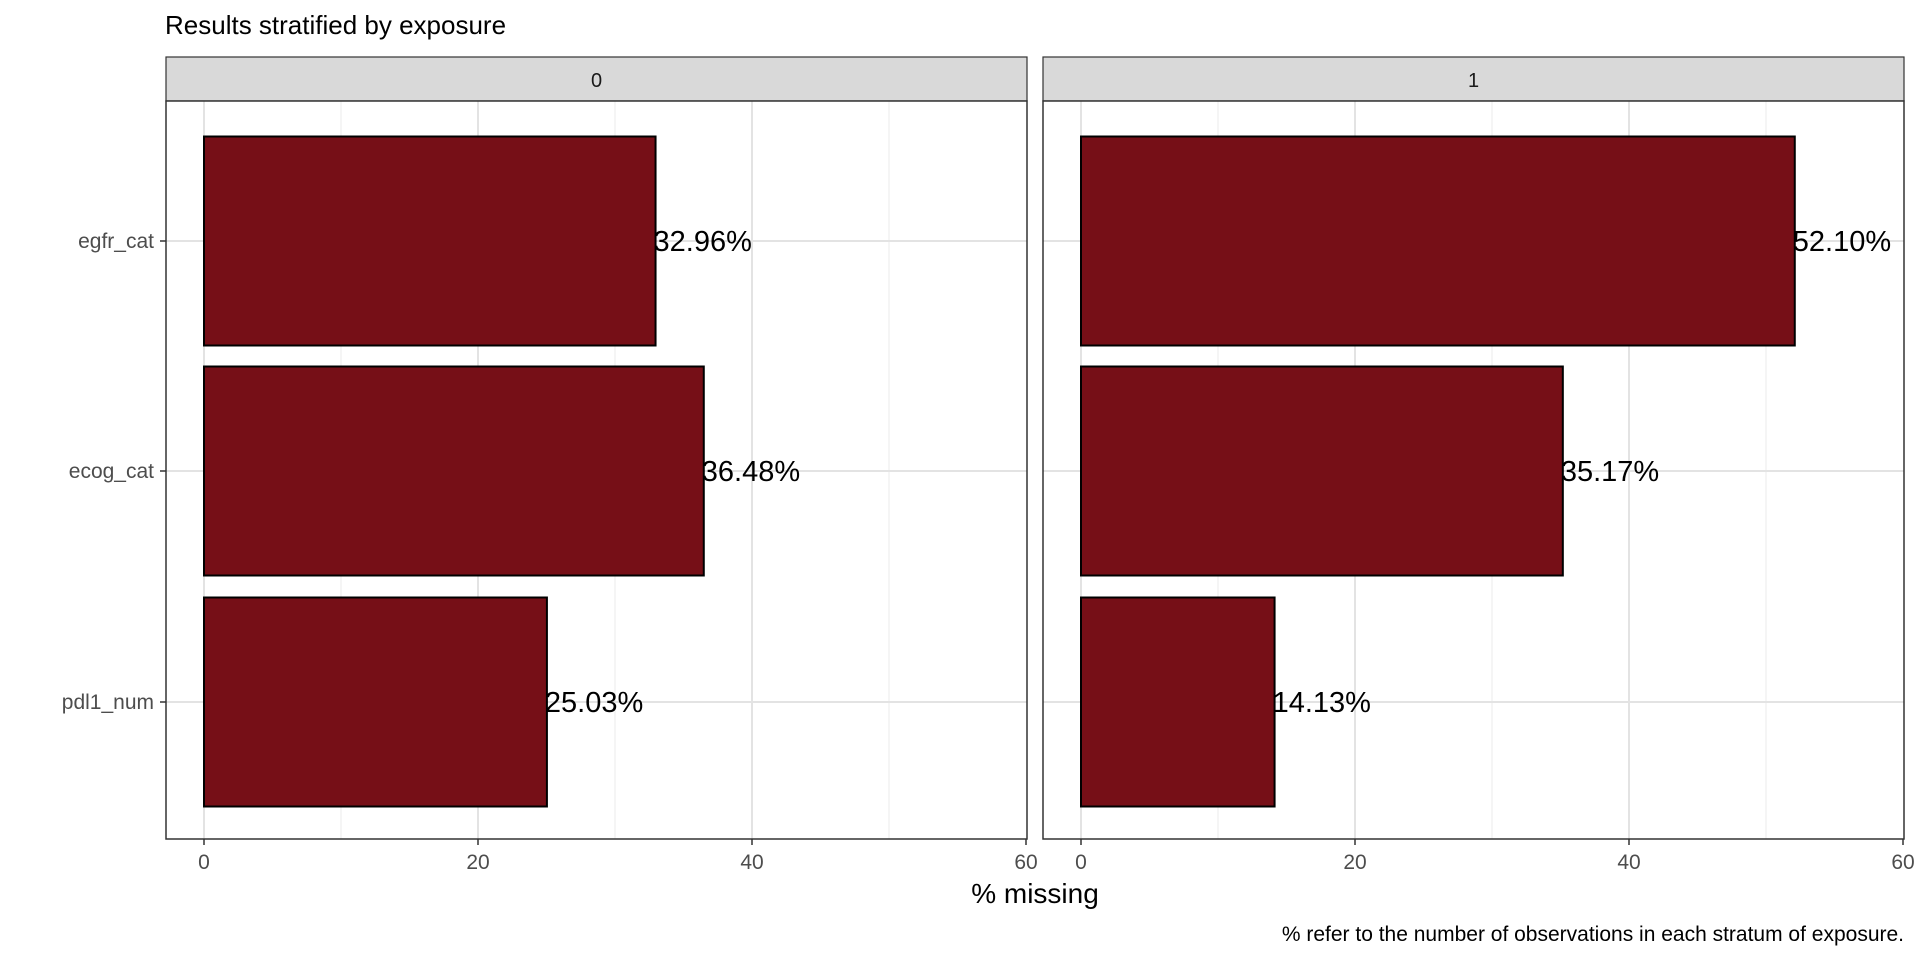 This screenshot has height=960, width=1920. I want to click on bar-label-egfr_cat-panel-1: 52.10%, so click(1842, 242).